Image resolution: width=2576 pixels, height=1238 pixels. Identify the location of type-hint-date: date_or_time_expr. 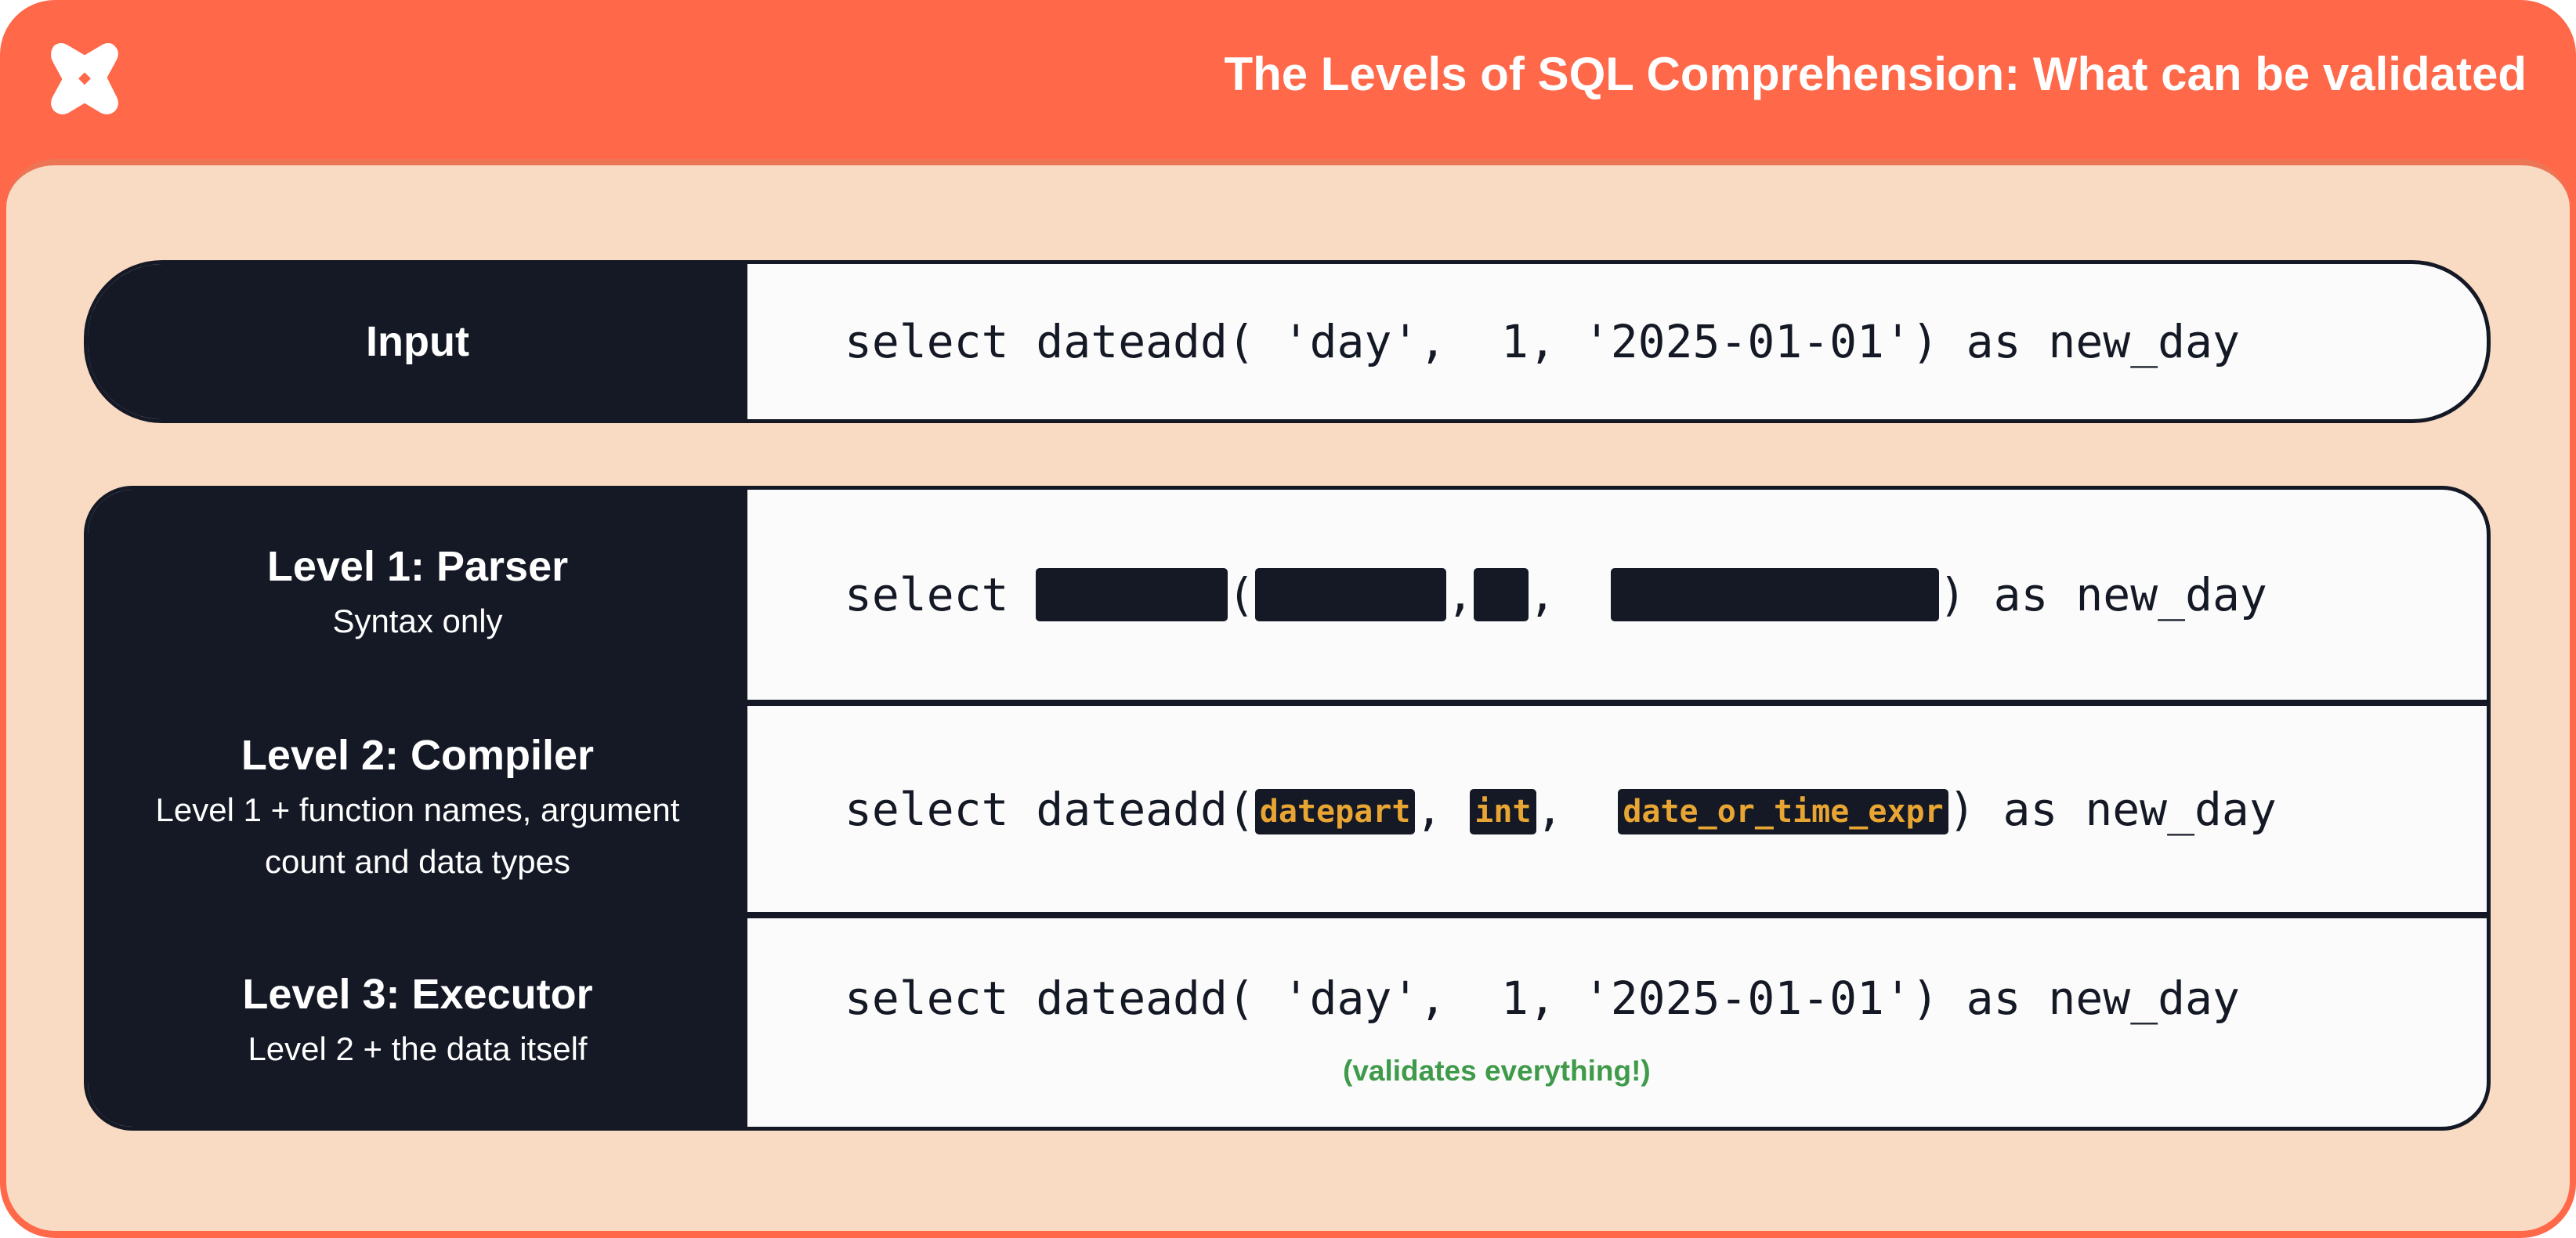
(1783, 812).